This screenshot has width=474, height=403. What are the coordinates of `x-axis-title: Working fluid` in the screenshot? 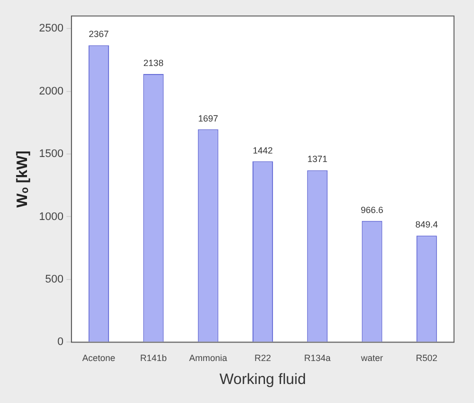 It's located at (263, 379).